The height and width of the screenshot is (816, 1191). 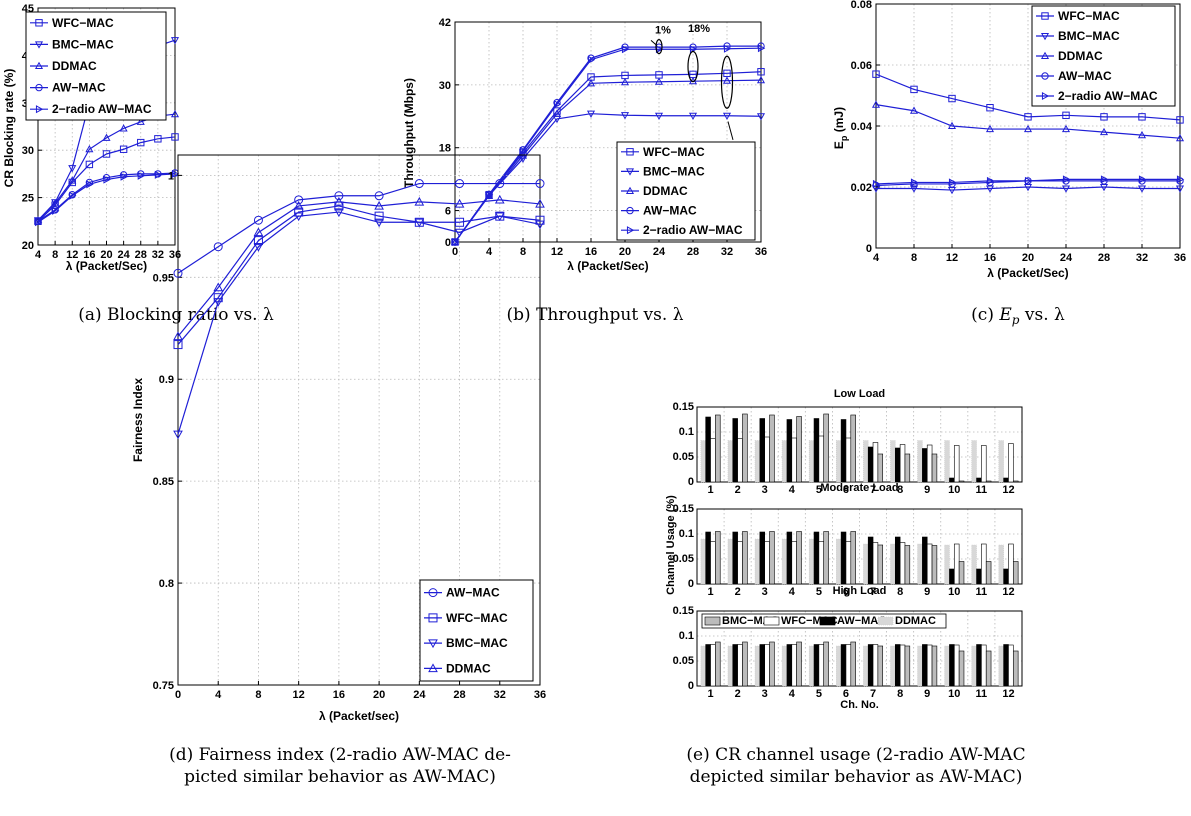 I want to click on legend-label: BMC−MAC, so click(x=1089, y=36).